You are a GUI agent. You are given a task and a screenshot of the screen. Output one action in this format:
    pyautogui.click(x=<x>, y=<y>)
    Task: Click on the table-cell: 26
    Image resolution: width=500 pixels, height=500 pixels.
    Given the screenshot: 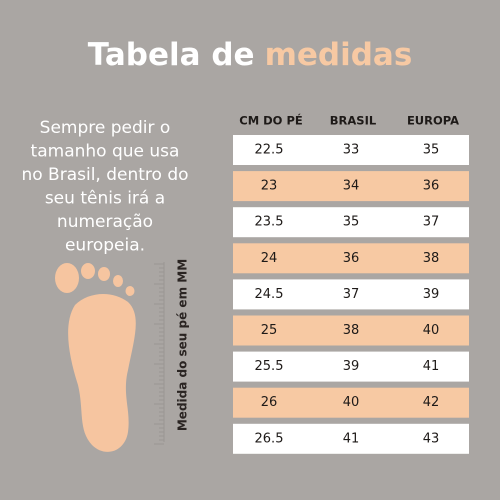 What is the action you would take?
    pyautogui.click(x=269, y=402)
    